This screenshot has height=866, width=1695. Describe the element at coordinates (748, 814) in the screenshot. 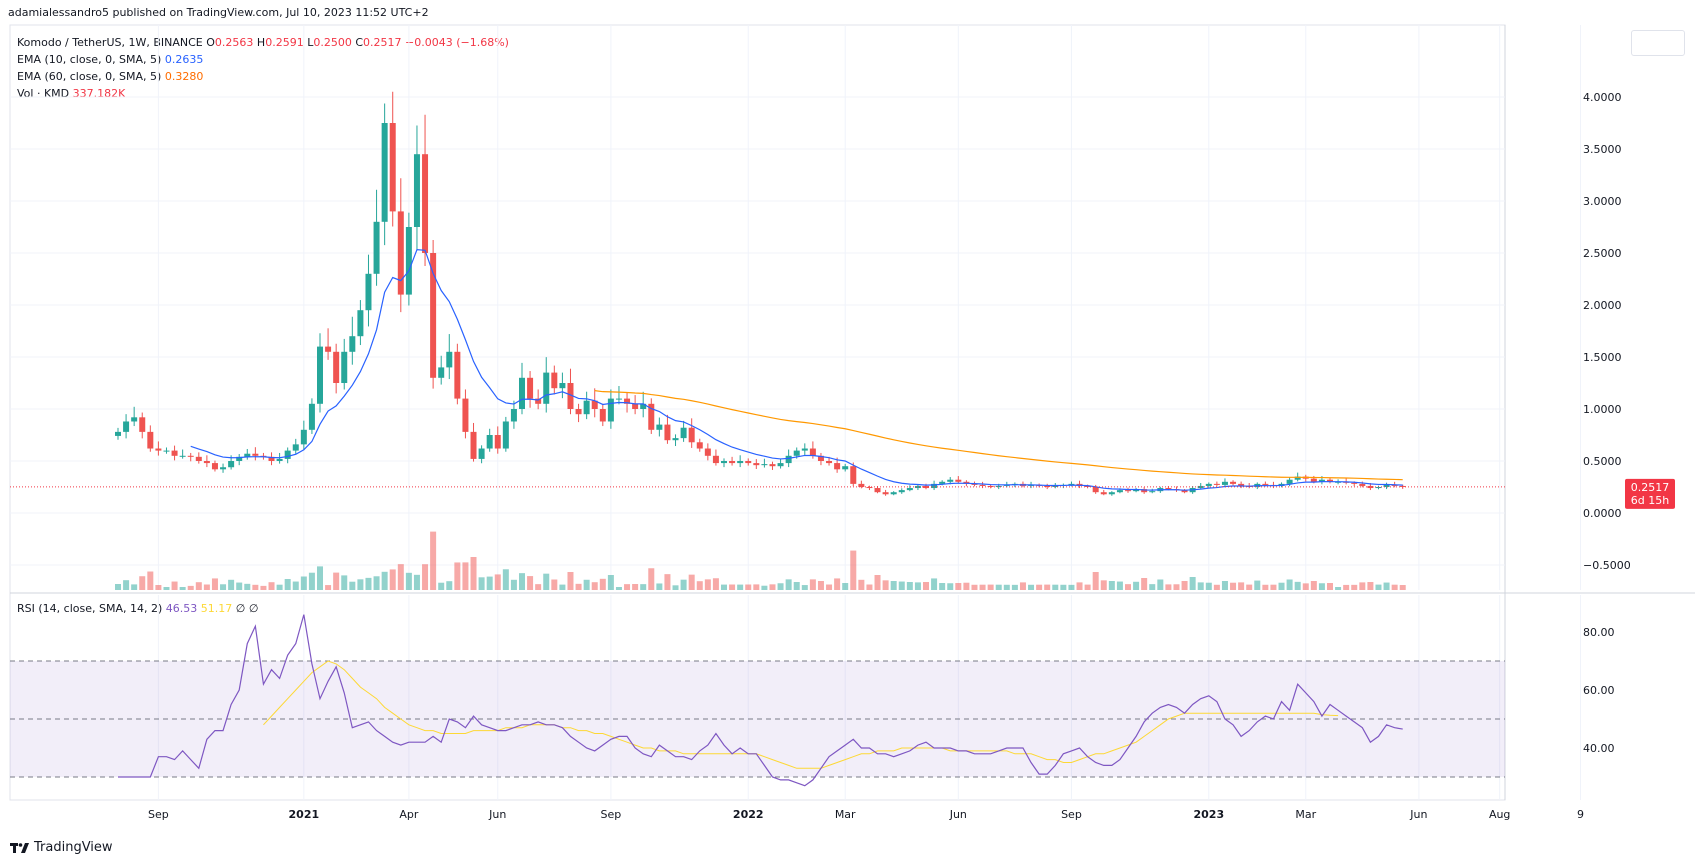

I see `time-tick-label: 2022` at that location.